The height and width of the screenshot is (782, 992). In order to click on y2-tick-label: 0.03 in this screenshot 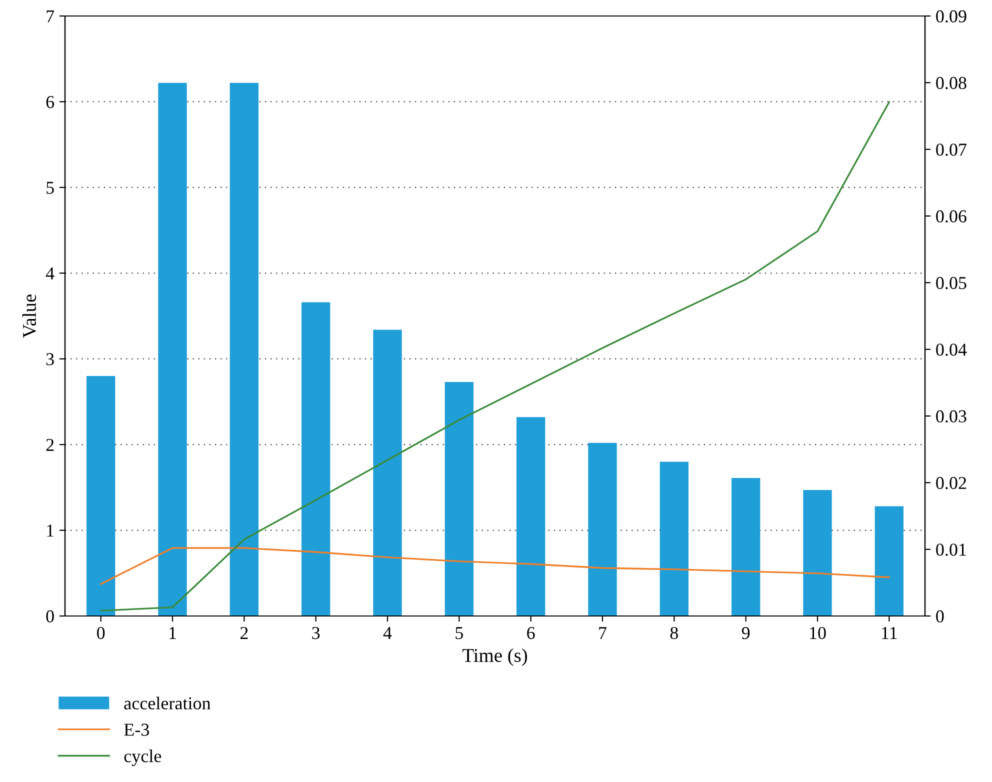, I will do `click(951, 416)`.